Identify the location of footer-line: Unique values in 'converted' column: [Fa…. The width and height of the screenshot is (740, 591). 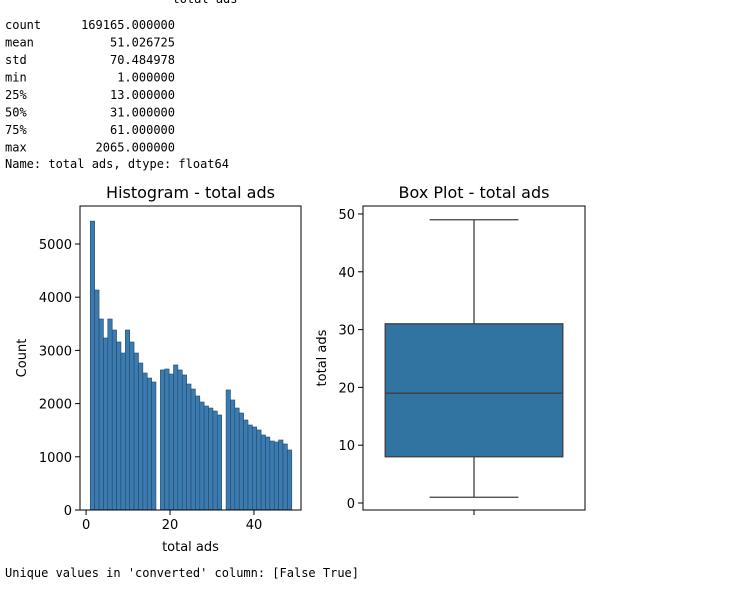
(182, 573).